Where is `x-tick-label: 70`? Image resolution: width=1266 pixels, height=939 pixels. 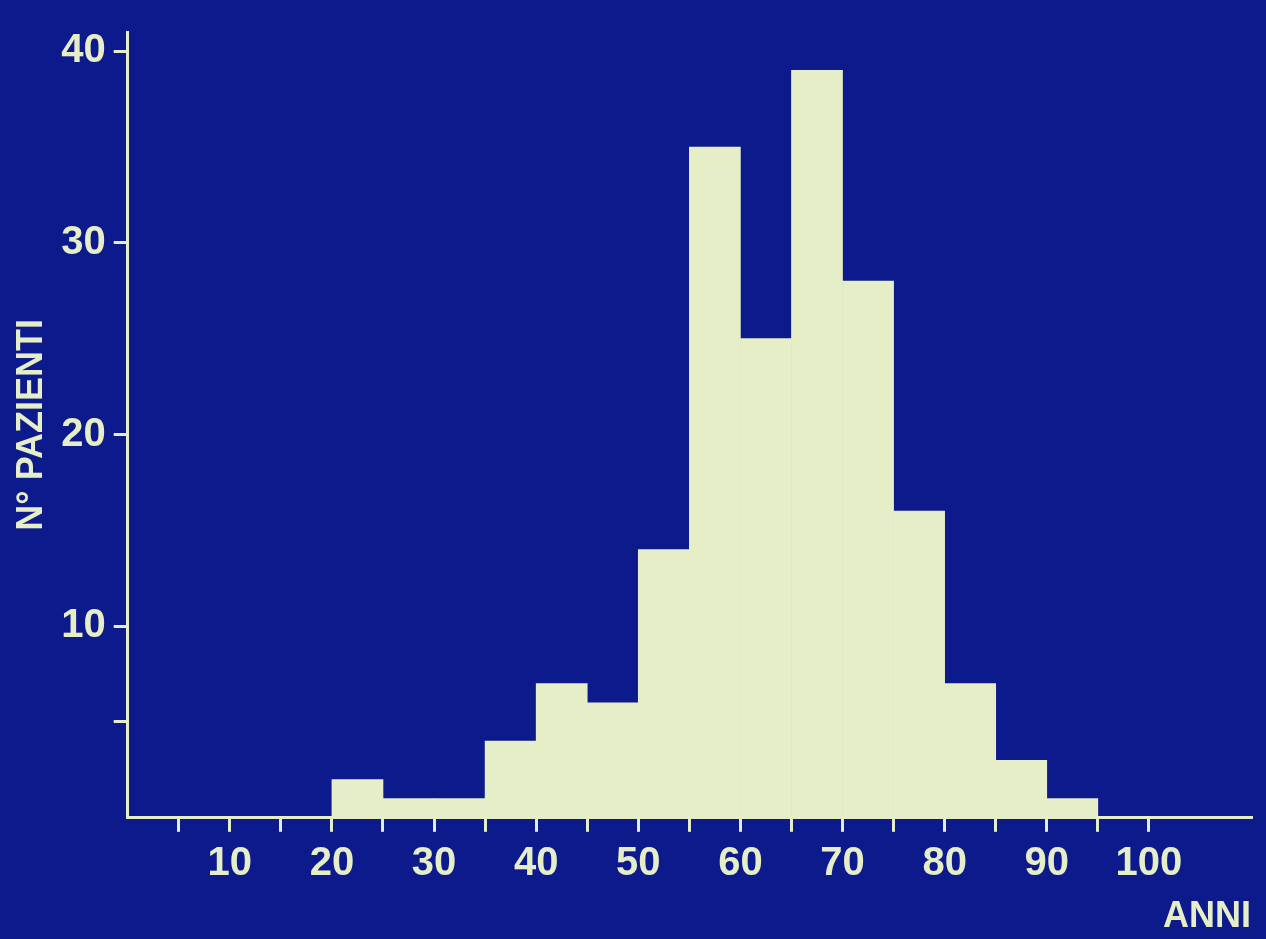
x-tick-label: 70 is located at coordinates (842, 860).